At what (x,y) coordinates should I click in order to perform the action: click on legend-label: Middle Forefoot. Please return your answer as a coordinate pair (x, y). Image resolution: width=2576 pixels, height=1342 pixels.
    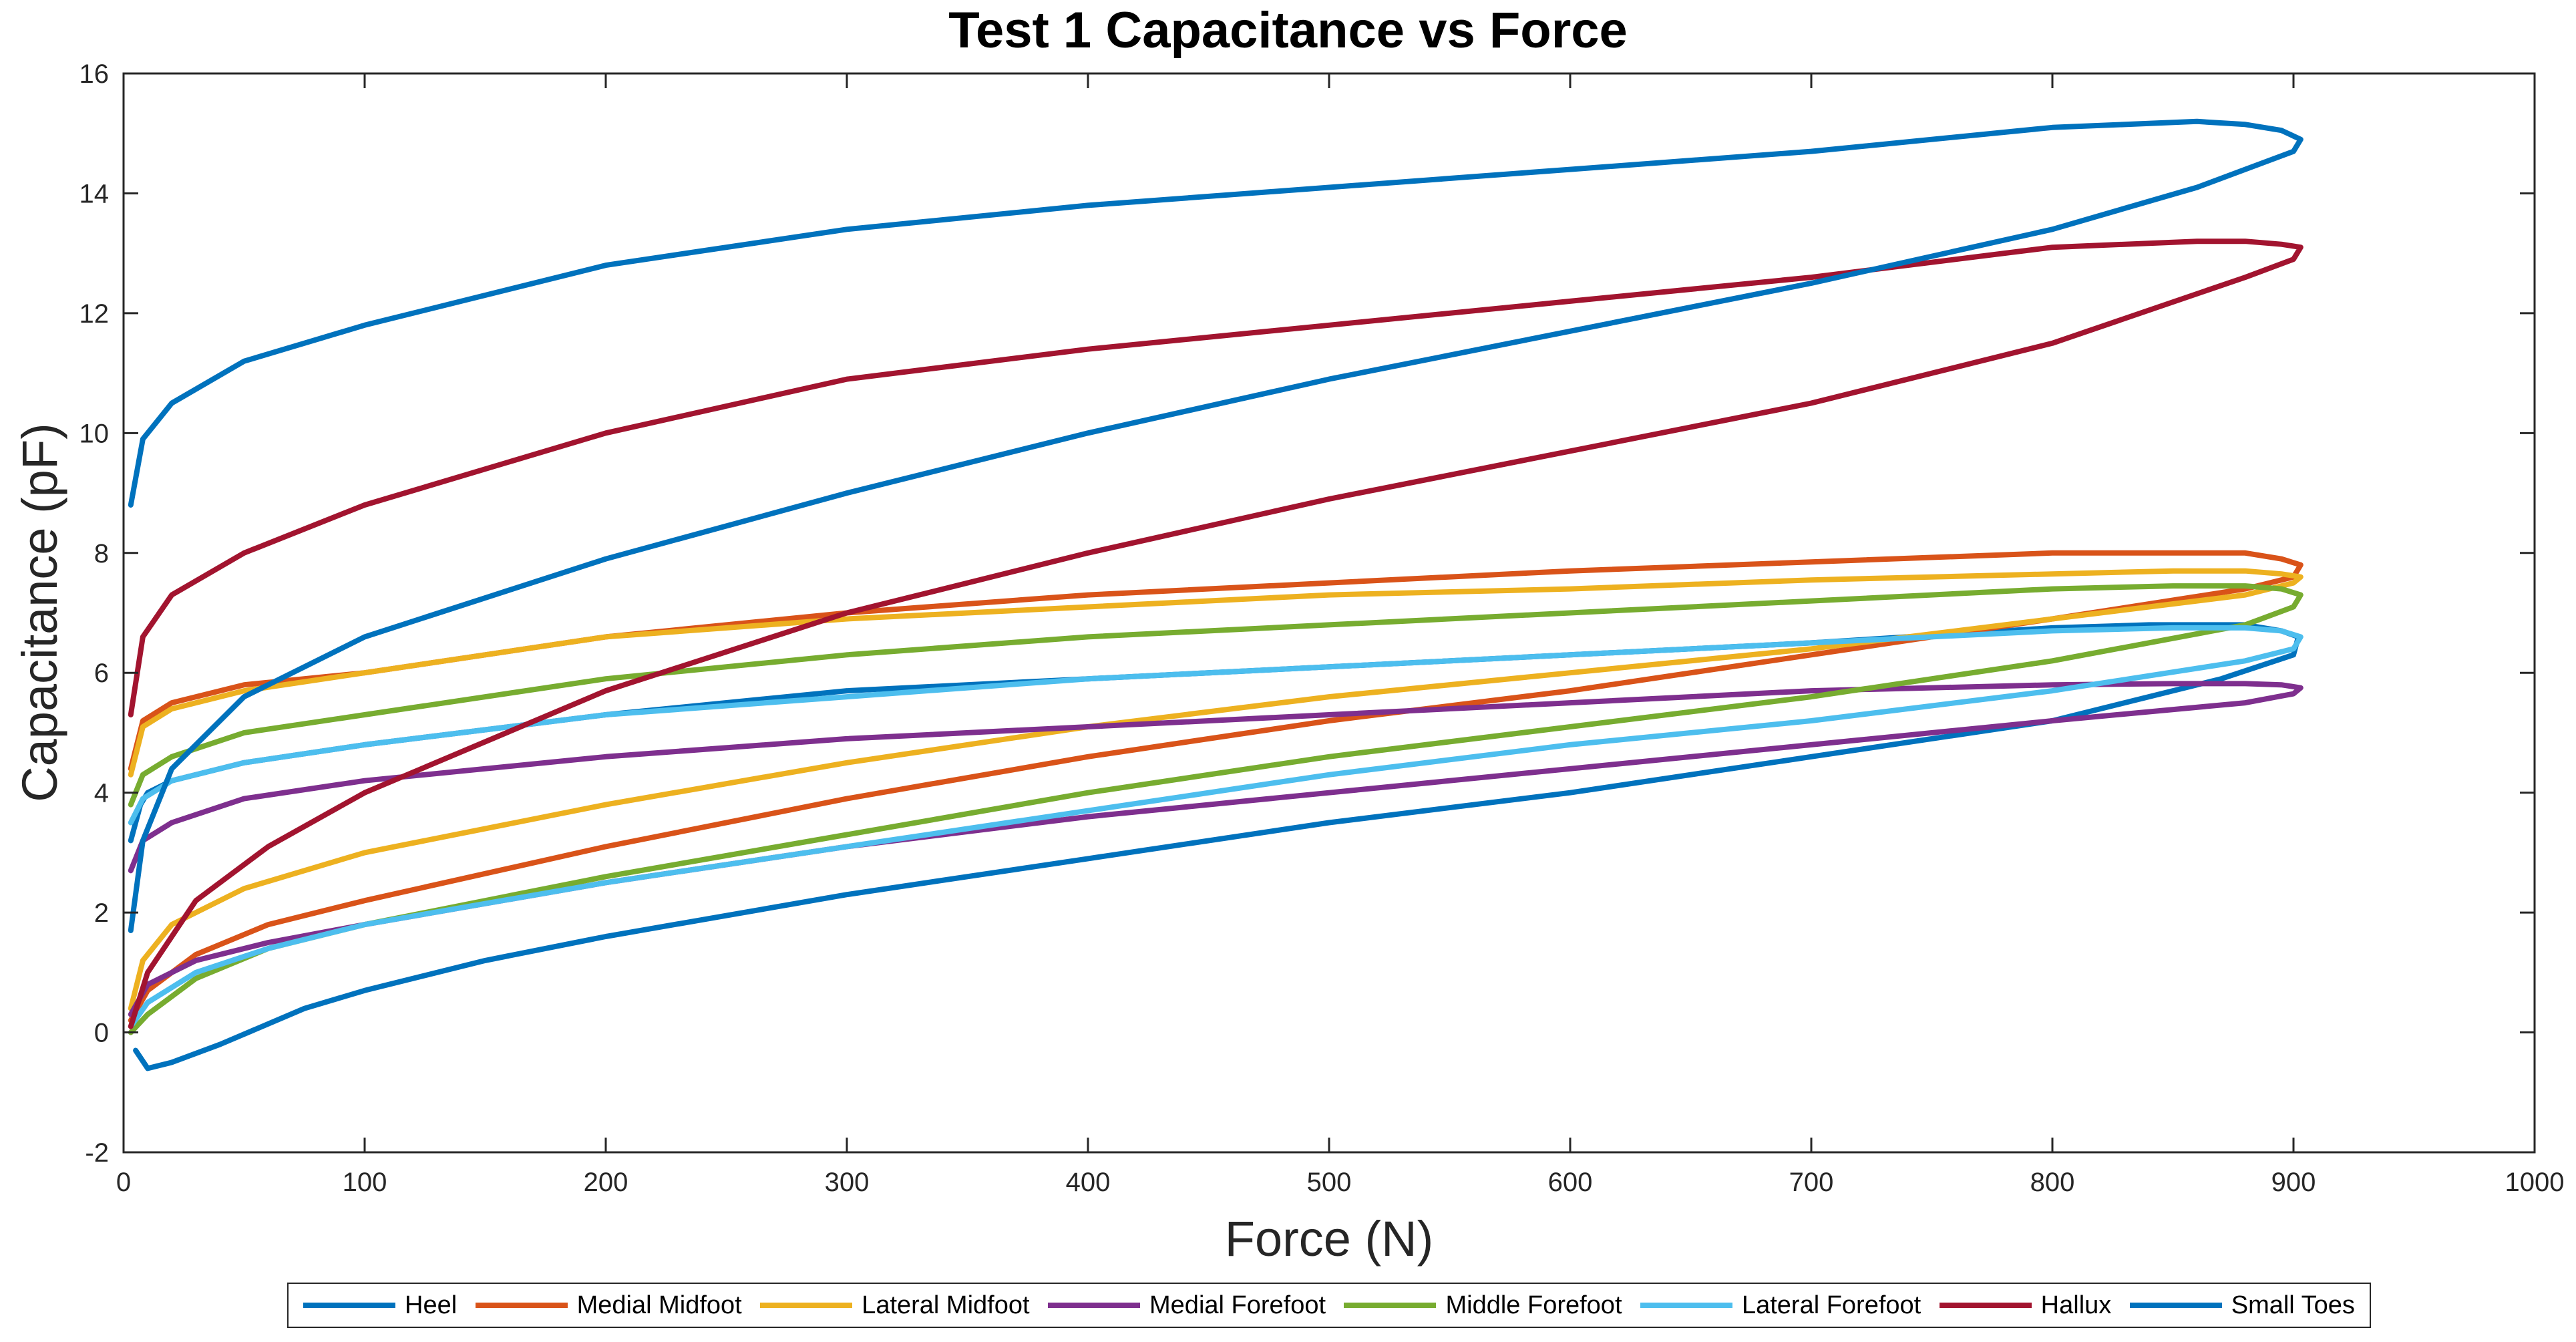
    Looking at the image, I should click on (1533, 1305).